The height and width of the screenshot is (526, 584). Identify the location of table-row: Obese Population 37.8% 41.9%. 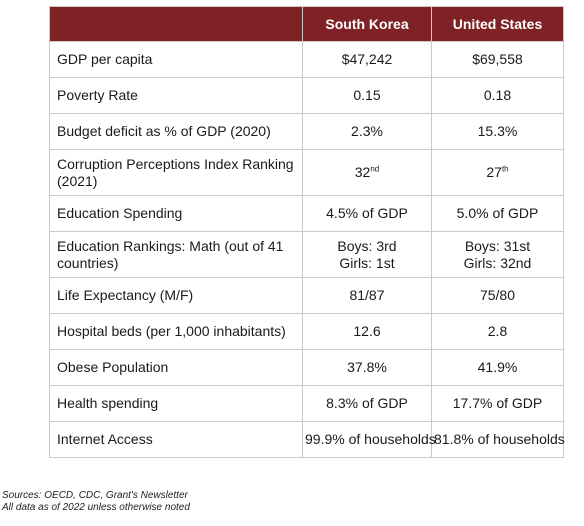
(306, 367).